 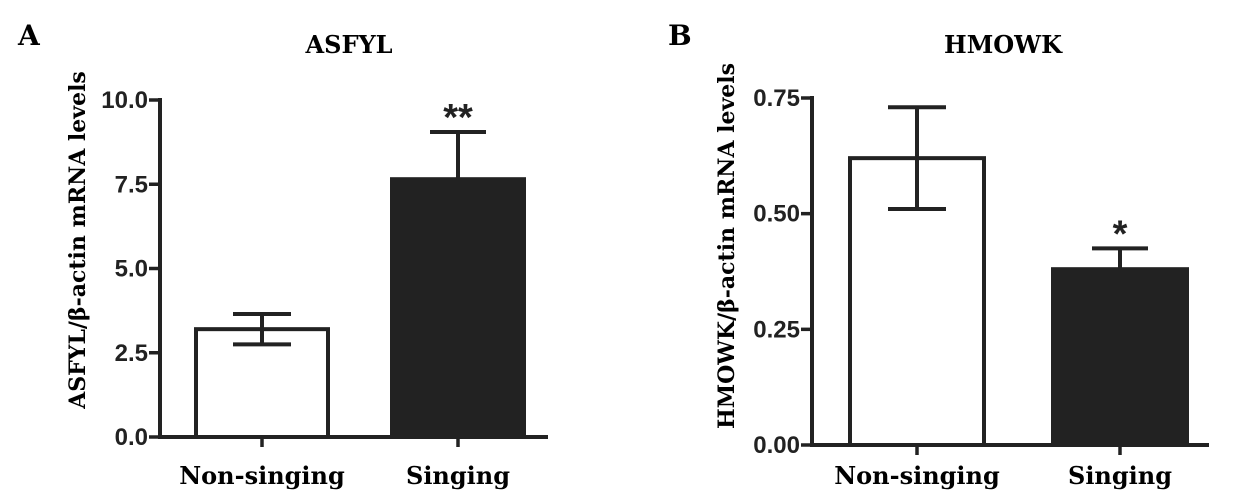 I want to click on y-axis-label: ASFYL/β-actin mRNA levels, so click(x=78, y=240).